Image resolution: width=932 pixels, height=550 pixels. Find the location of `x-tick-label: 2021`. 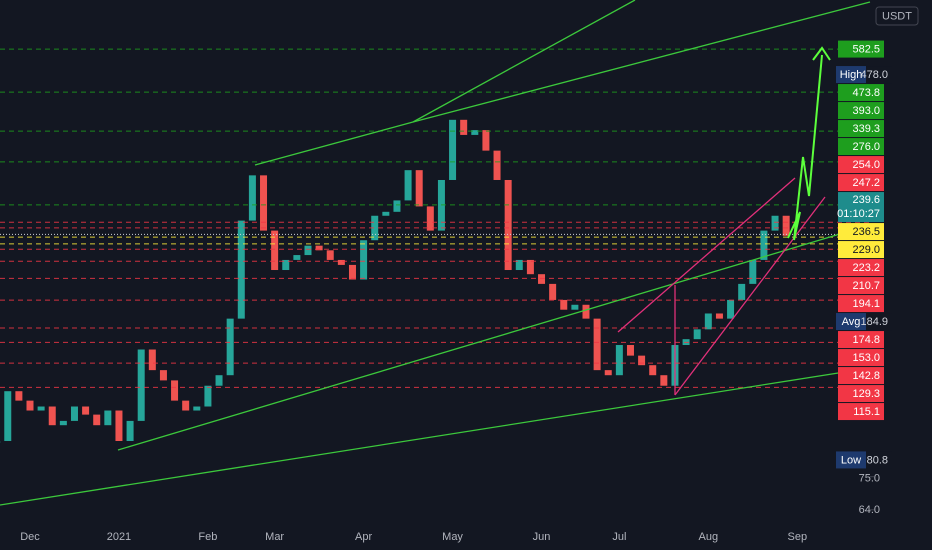

x-tick-label: 2021 is located at coordinates (119, 537).